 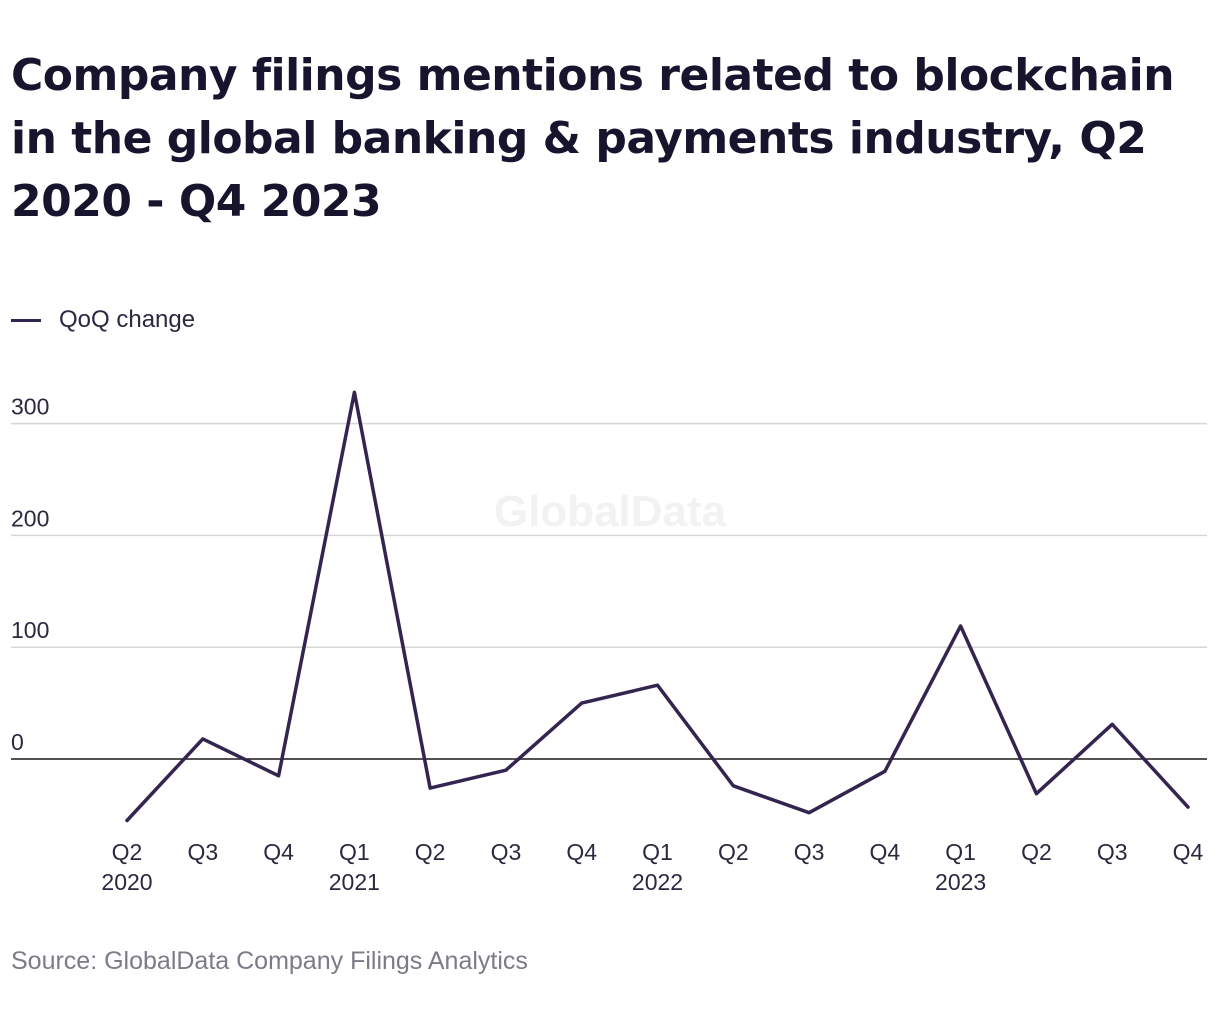 I want to click on legend: QoQ change, so click(x=103, y=320).